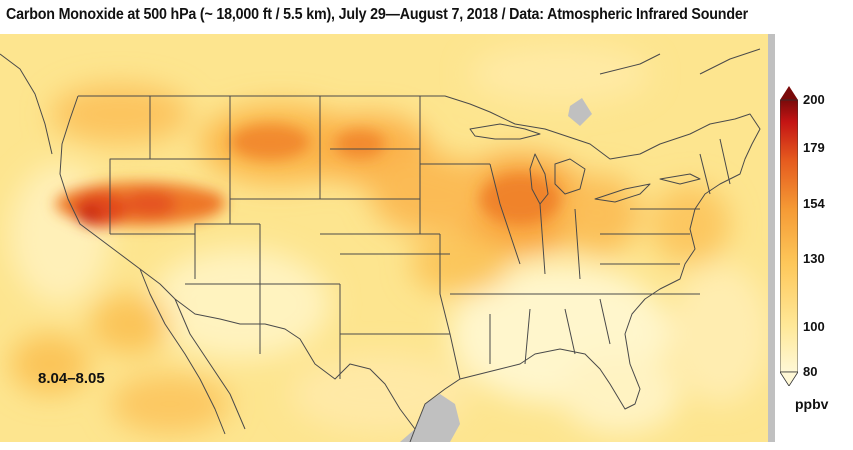  What do you see at coordinates (814, 147) in the screenshot?
I see `colorbar-tick-label: 179` at bounding box center [814, 147].